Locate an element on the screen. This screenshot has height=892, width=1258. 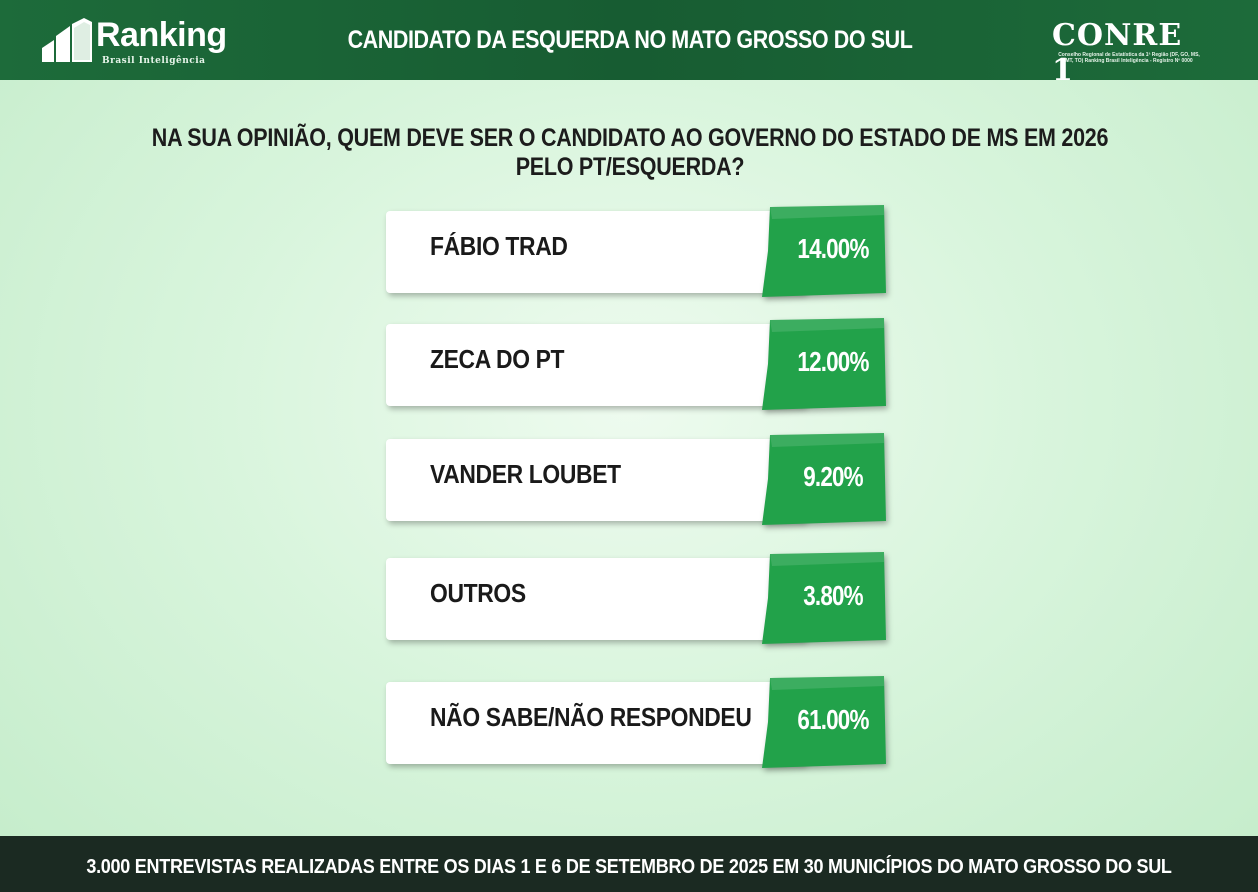
result-row: NÃO SABE/NÃO RESPONDEU 61.00% is located at coordinates (639, 722).